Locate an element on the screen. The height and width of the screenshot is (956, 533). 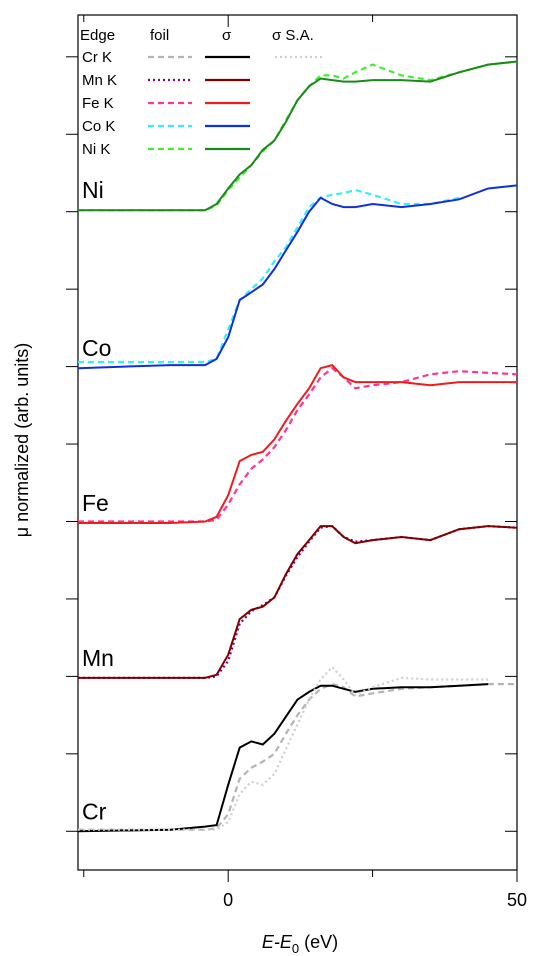
element-label: Co is located at coordinates (96, 348).